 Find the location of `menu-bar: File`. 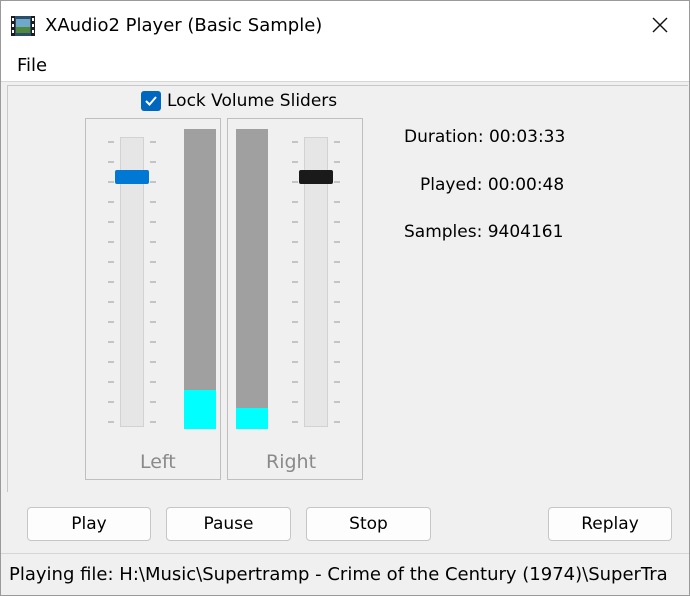

menu-bar: File is located at coordinates (345, 65).